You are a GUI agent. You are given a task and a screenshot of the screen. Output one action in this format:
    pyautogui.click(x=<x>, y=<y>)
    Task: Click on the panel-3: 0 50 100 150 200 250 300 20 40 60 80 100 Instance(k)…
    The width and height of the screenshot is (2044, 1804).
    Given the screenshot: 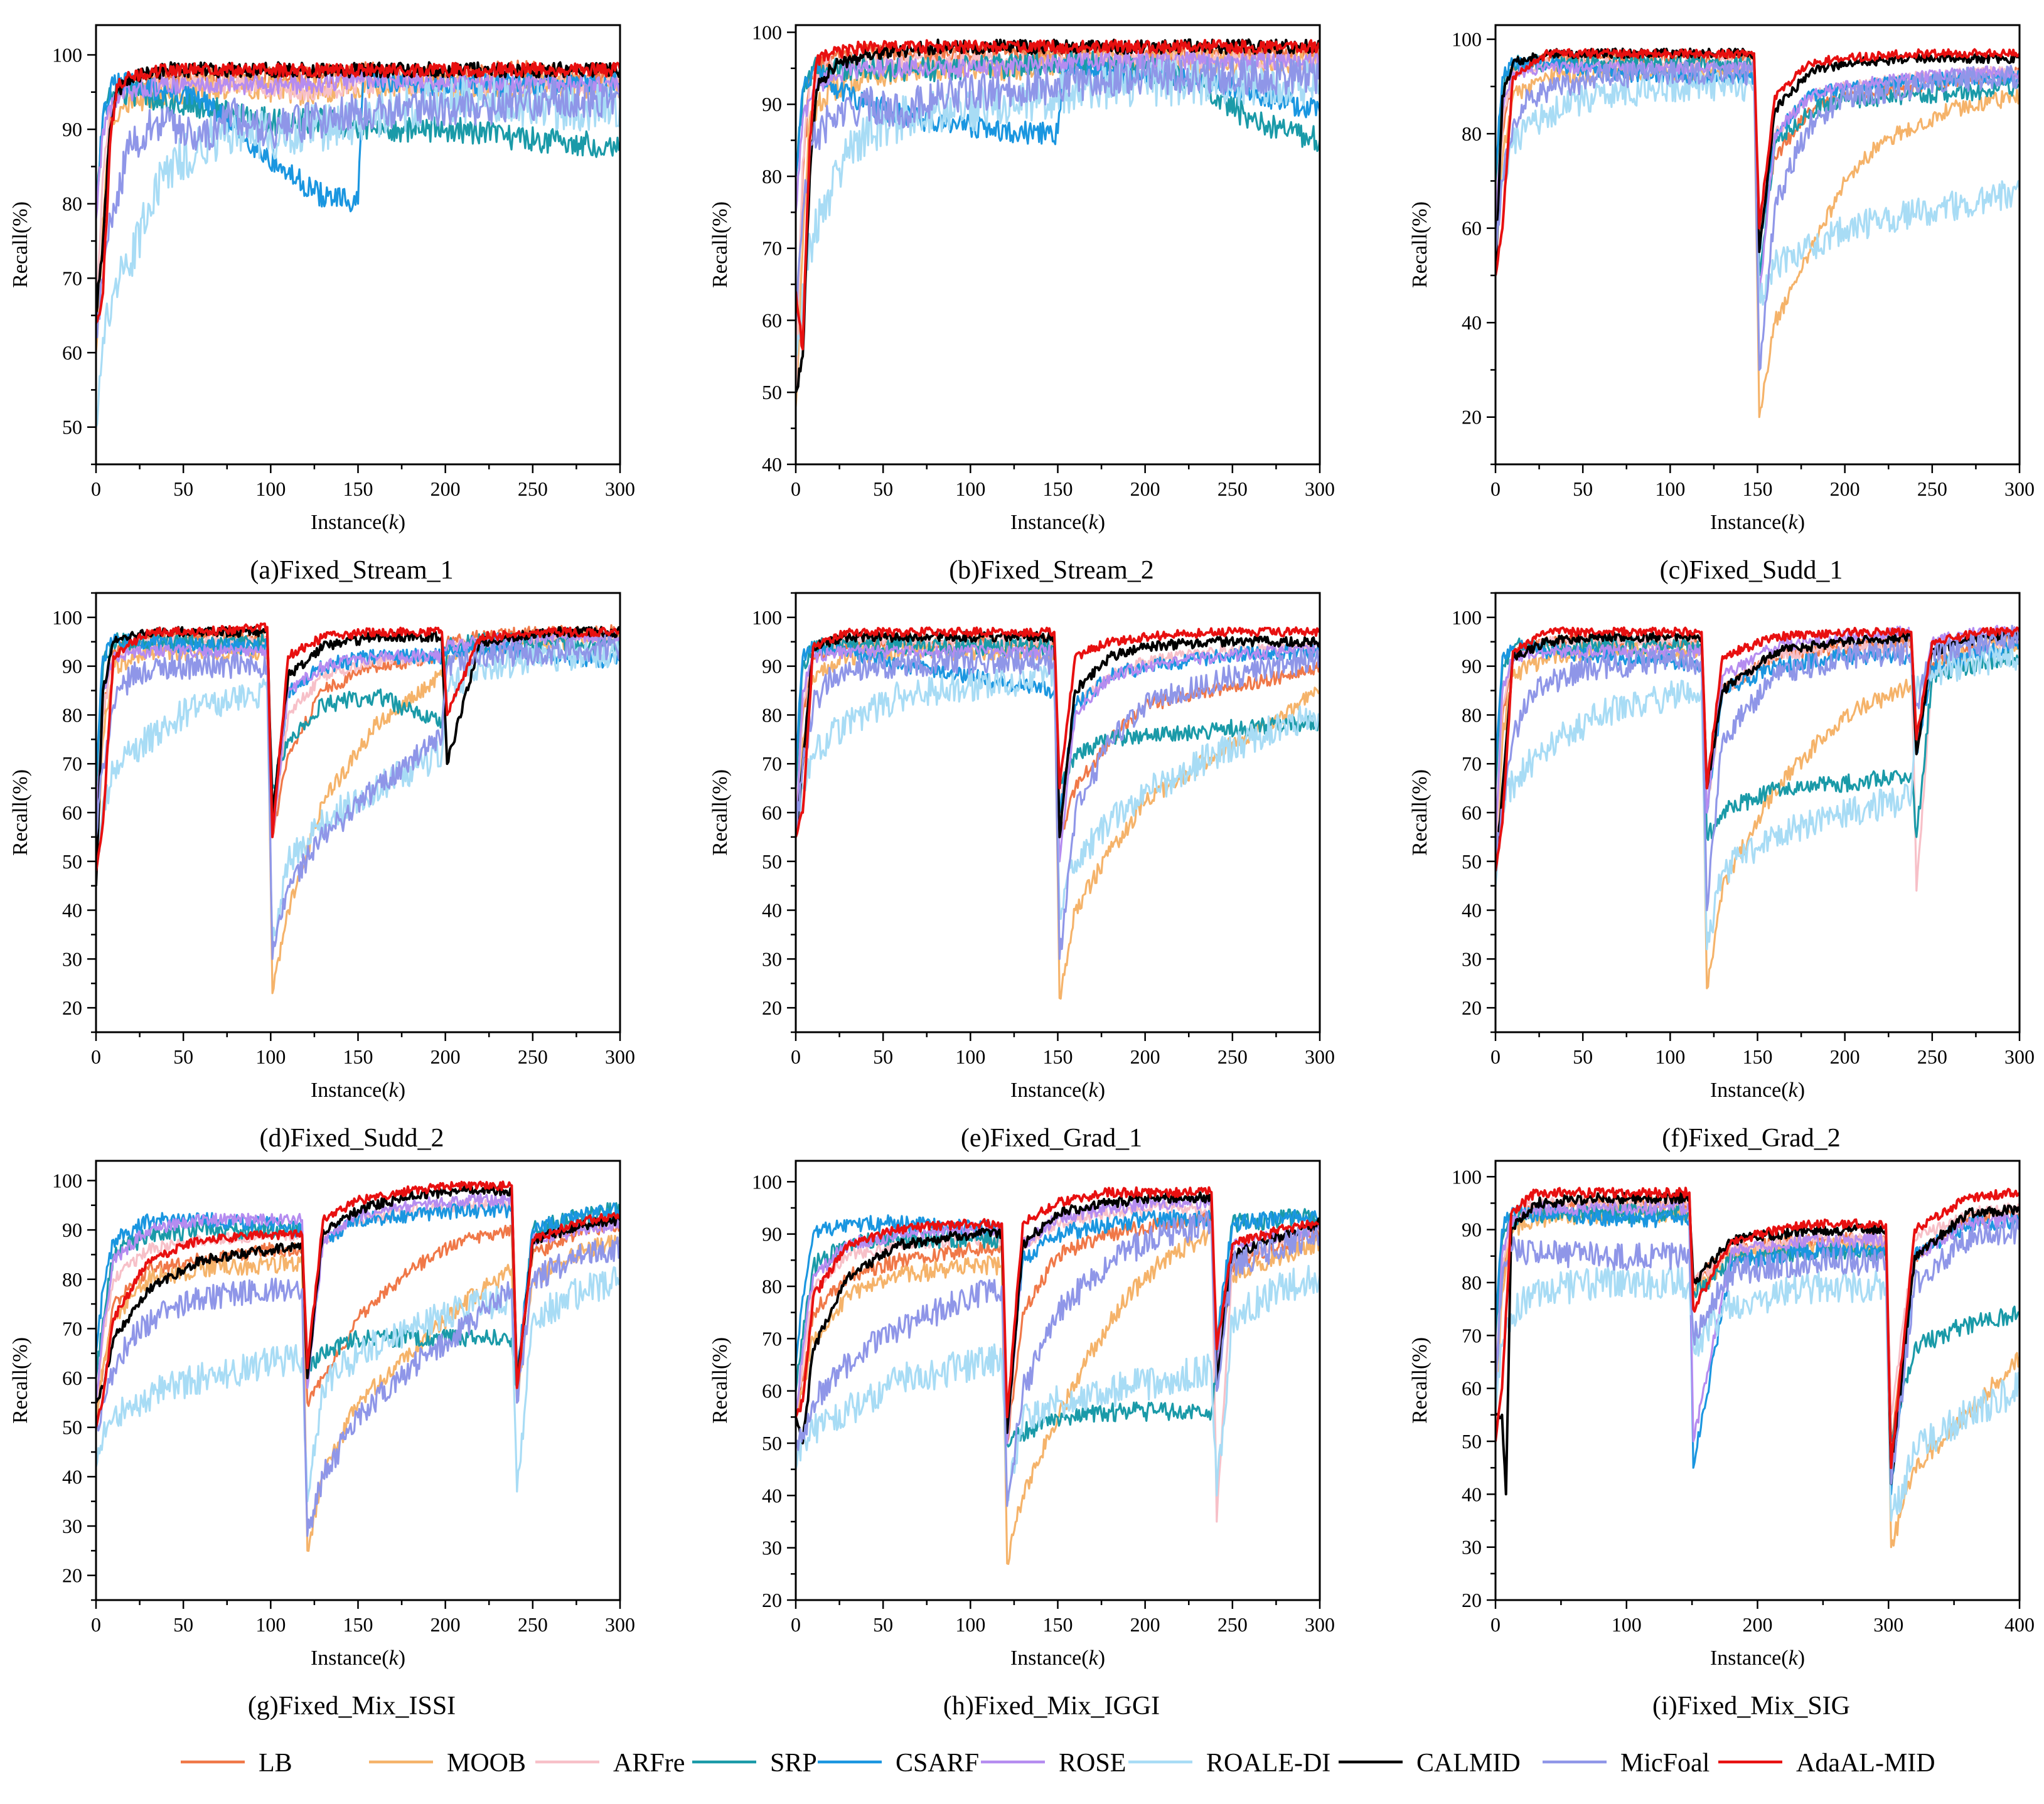 What is the action you would take?
    pyautogui.click(x=1722, y=305)
    